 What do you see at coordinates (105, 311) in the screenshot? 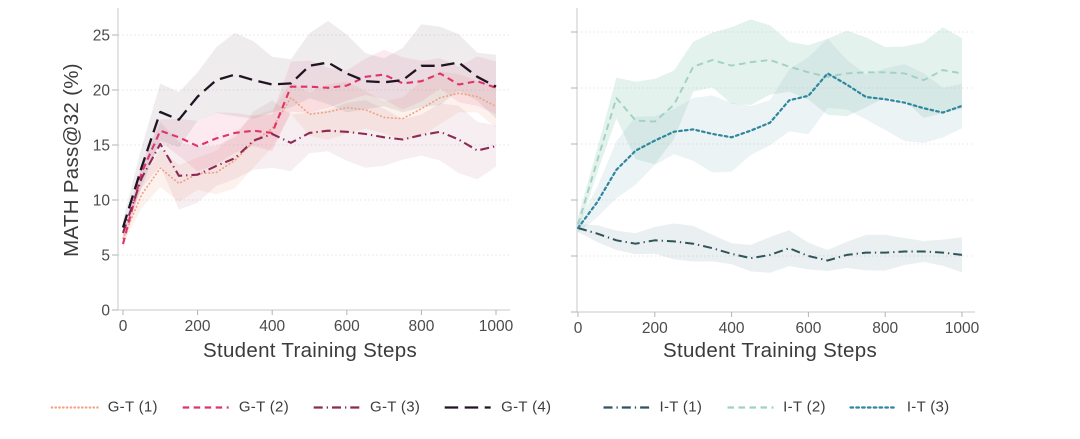
I see `y-tick-label: 0` at bounding box center [105, 311].